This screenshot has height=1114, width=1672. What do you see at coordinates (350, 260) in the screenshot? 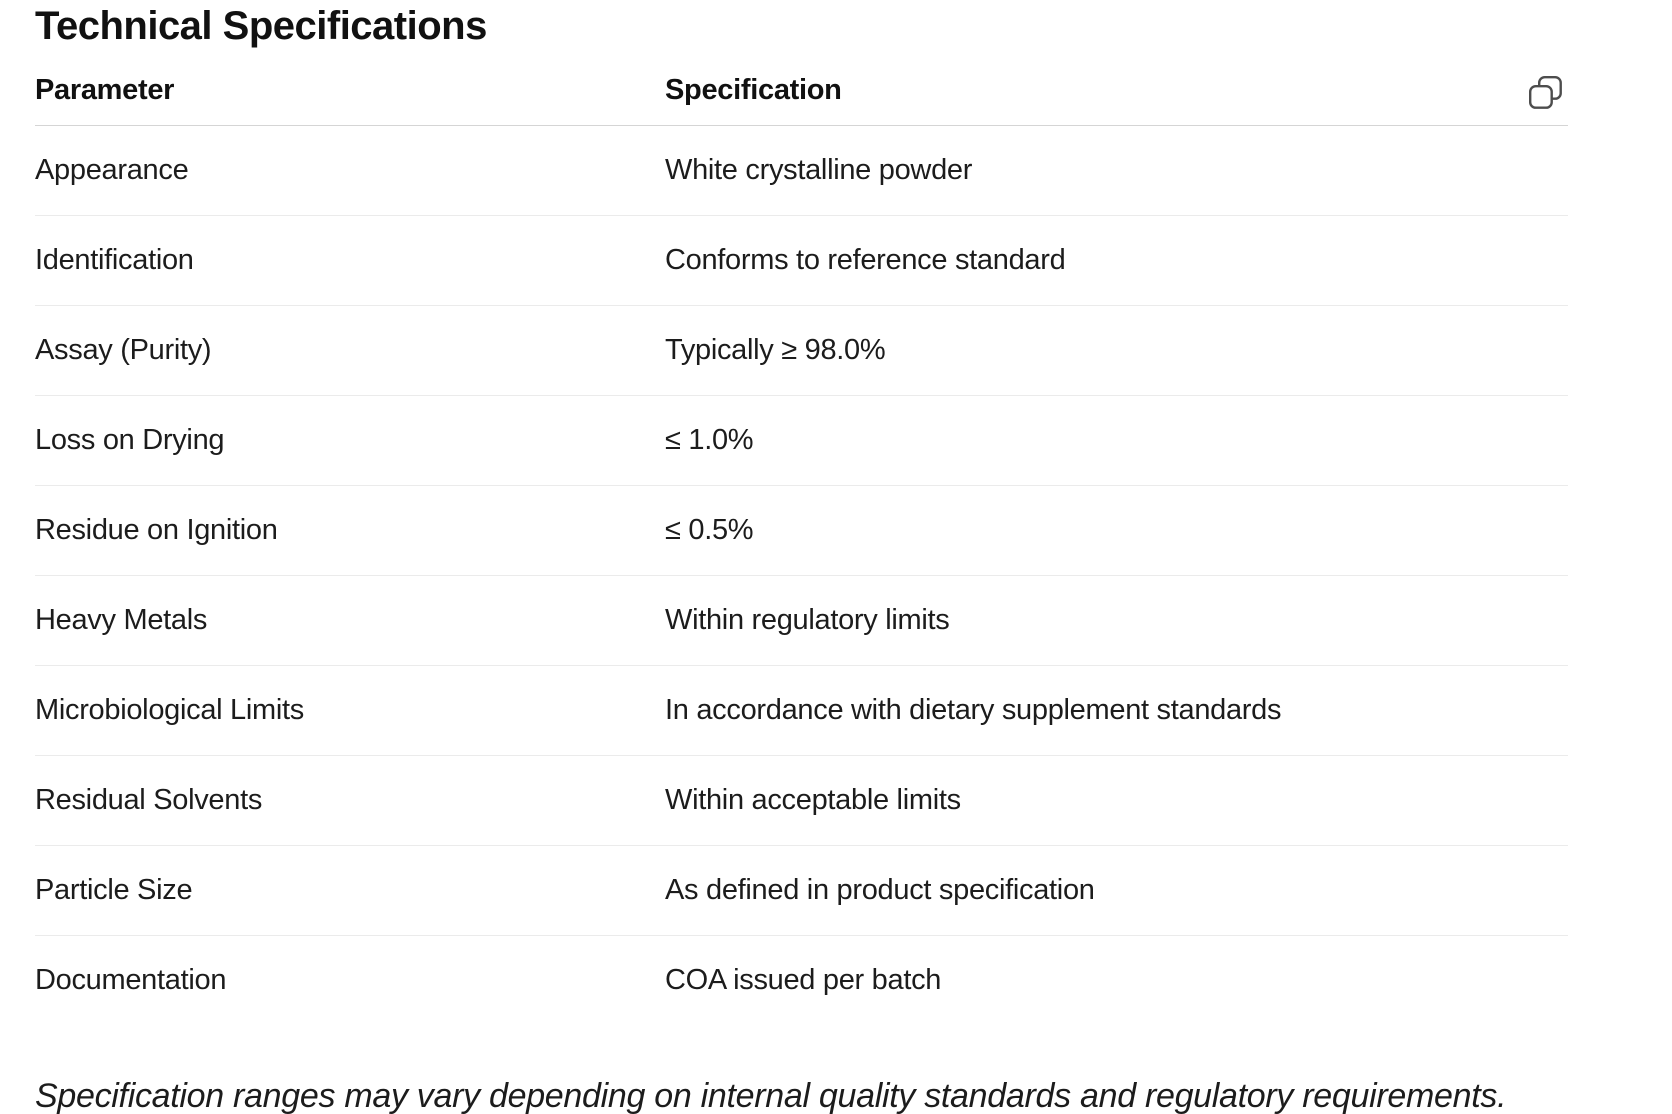
I see `param-cell: Identification` at bounding box center [350, 260].